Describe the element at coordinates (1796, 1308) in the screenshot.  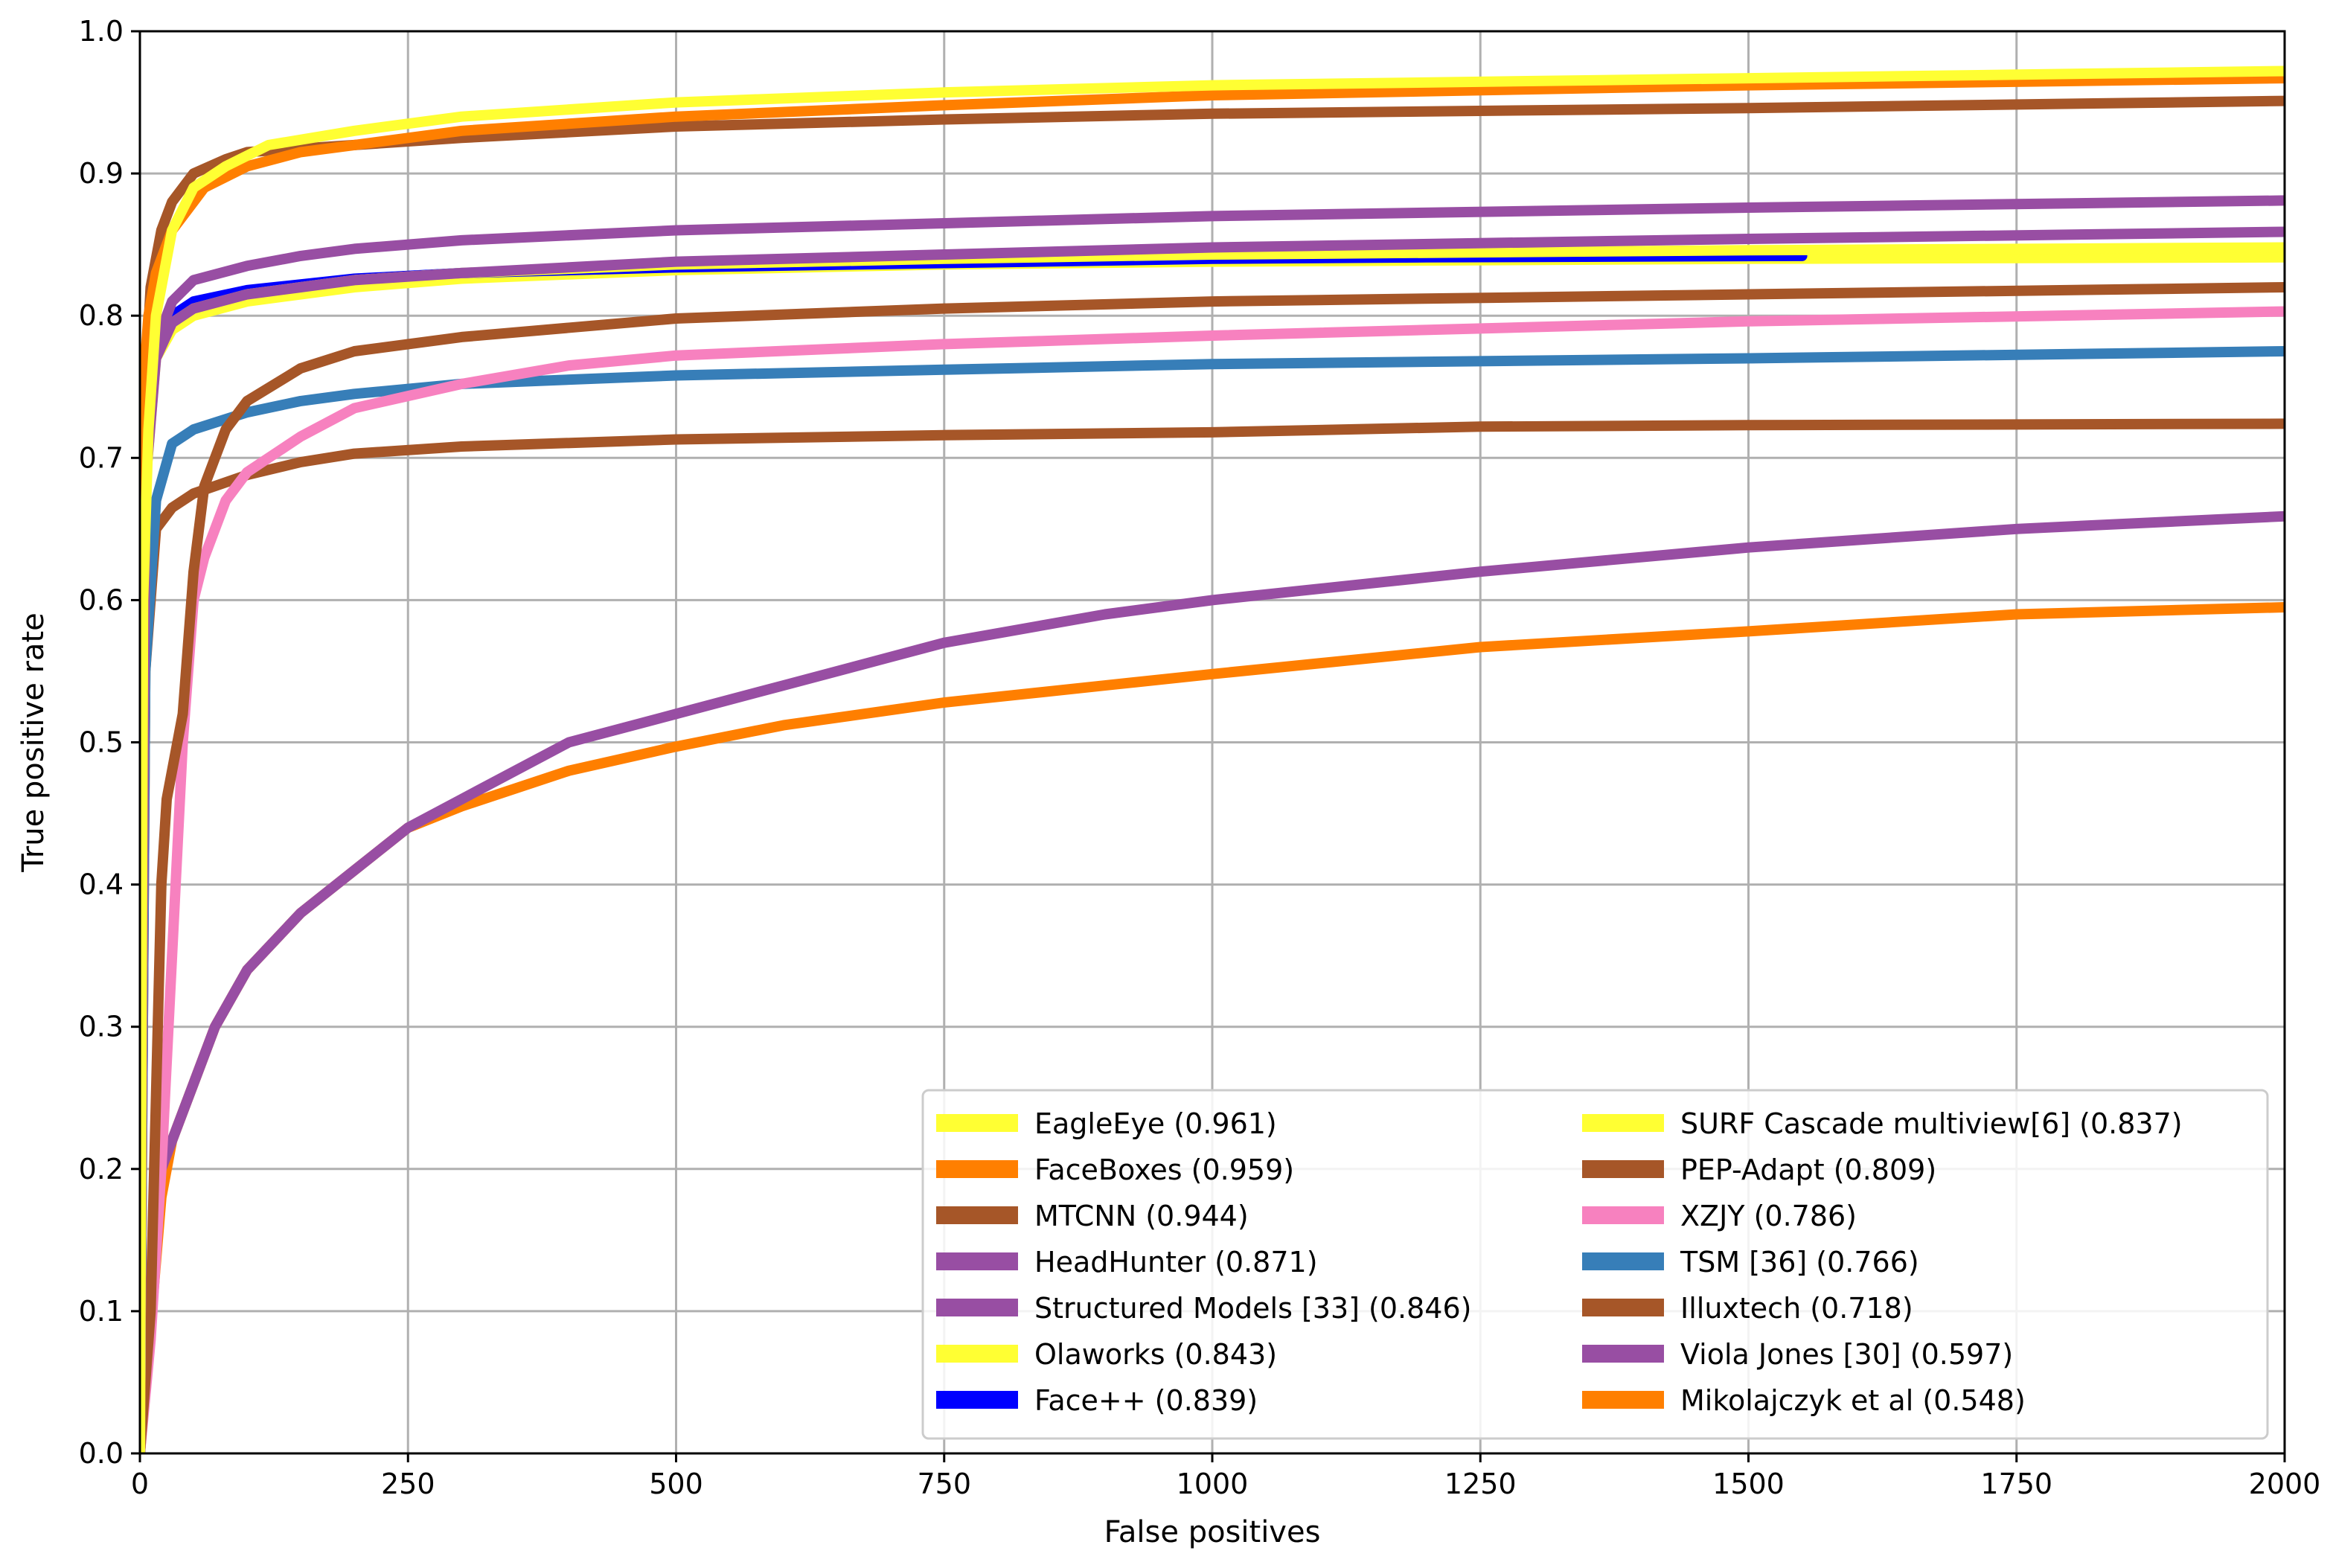
I see `legend-label: Illuxtech (0.718)` at that location.